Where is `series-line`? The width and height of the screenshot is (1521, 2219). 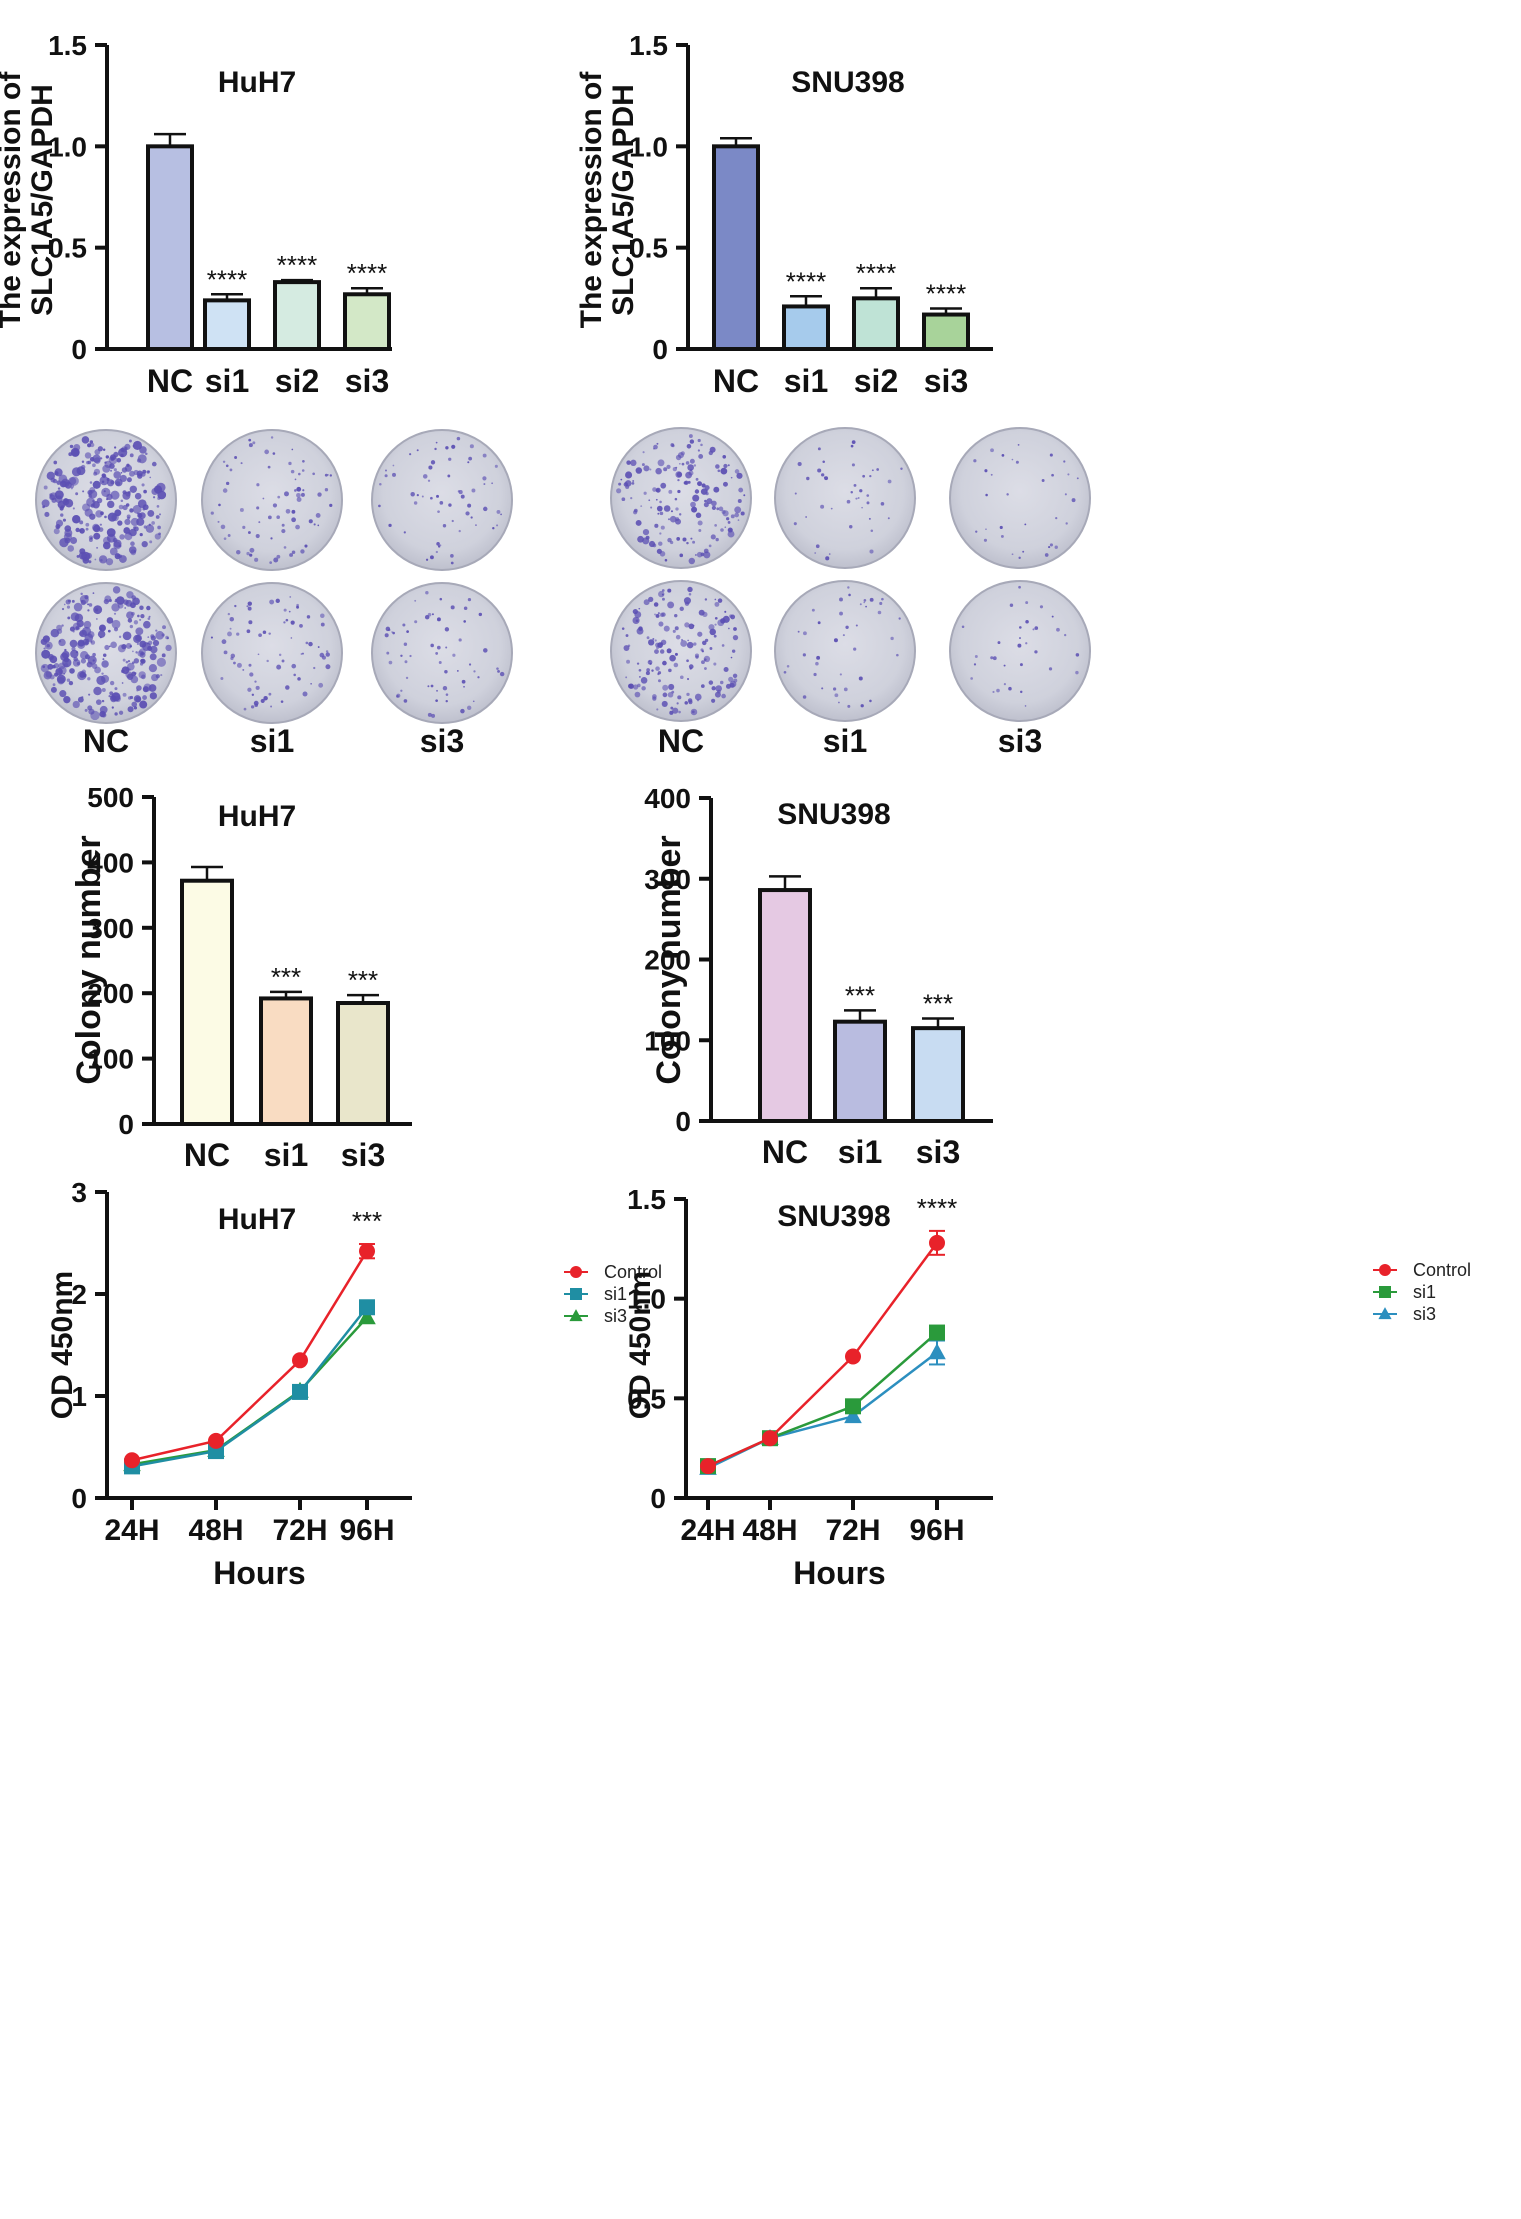
series-line is located at coordinates (823, 1355).